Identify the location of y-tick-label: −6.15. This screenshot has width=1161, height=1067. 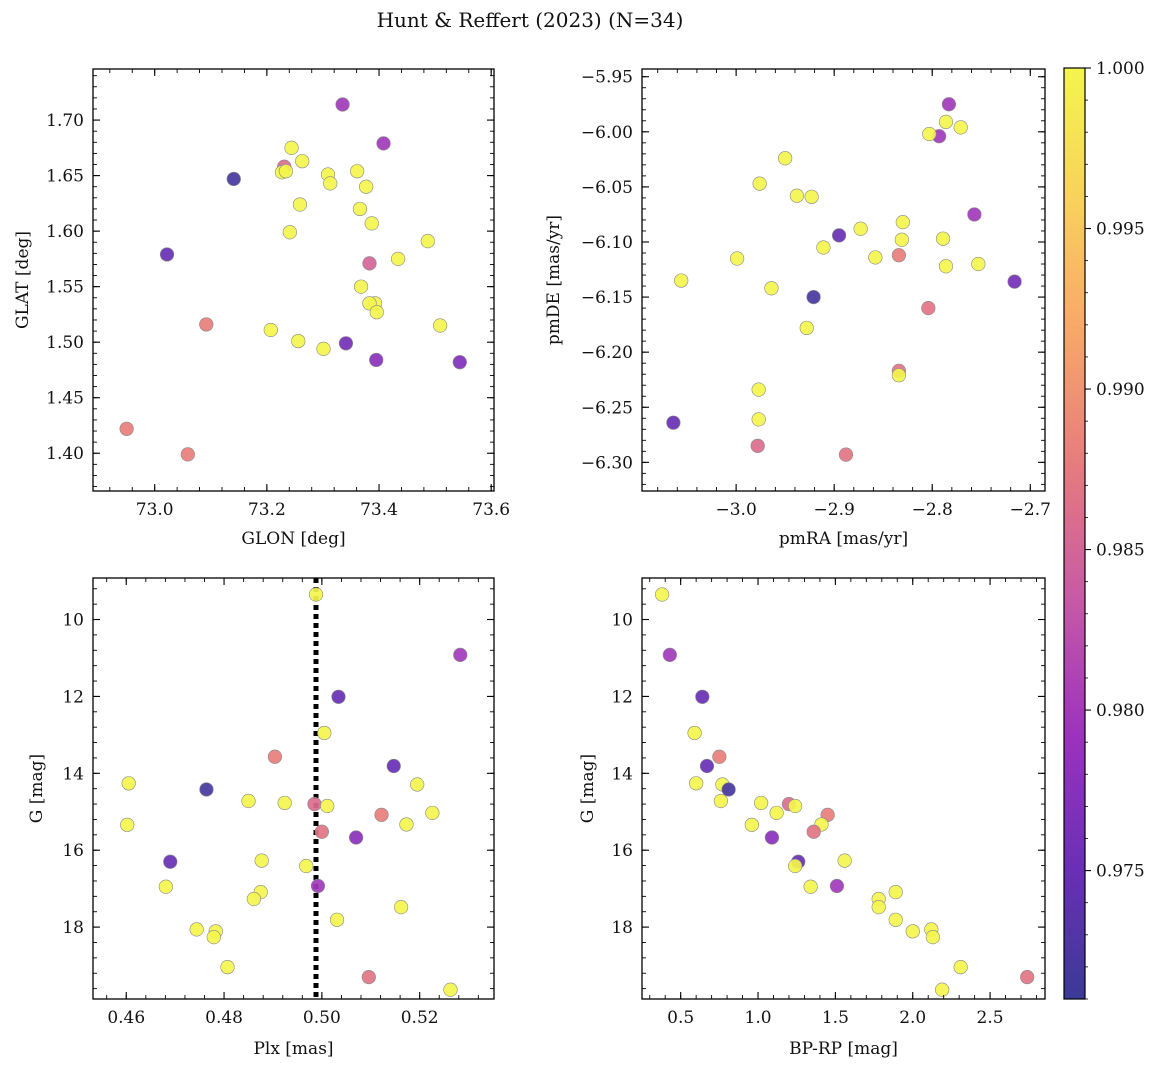
(607, 298).